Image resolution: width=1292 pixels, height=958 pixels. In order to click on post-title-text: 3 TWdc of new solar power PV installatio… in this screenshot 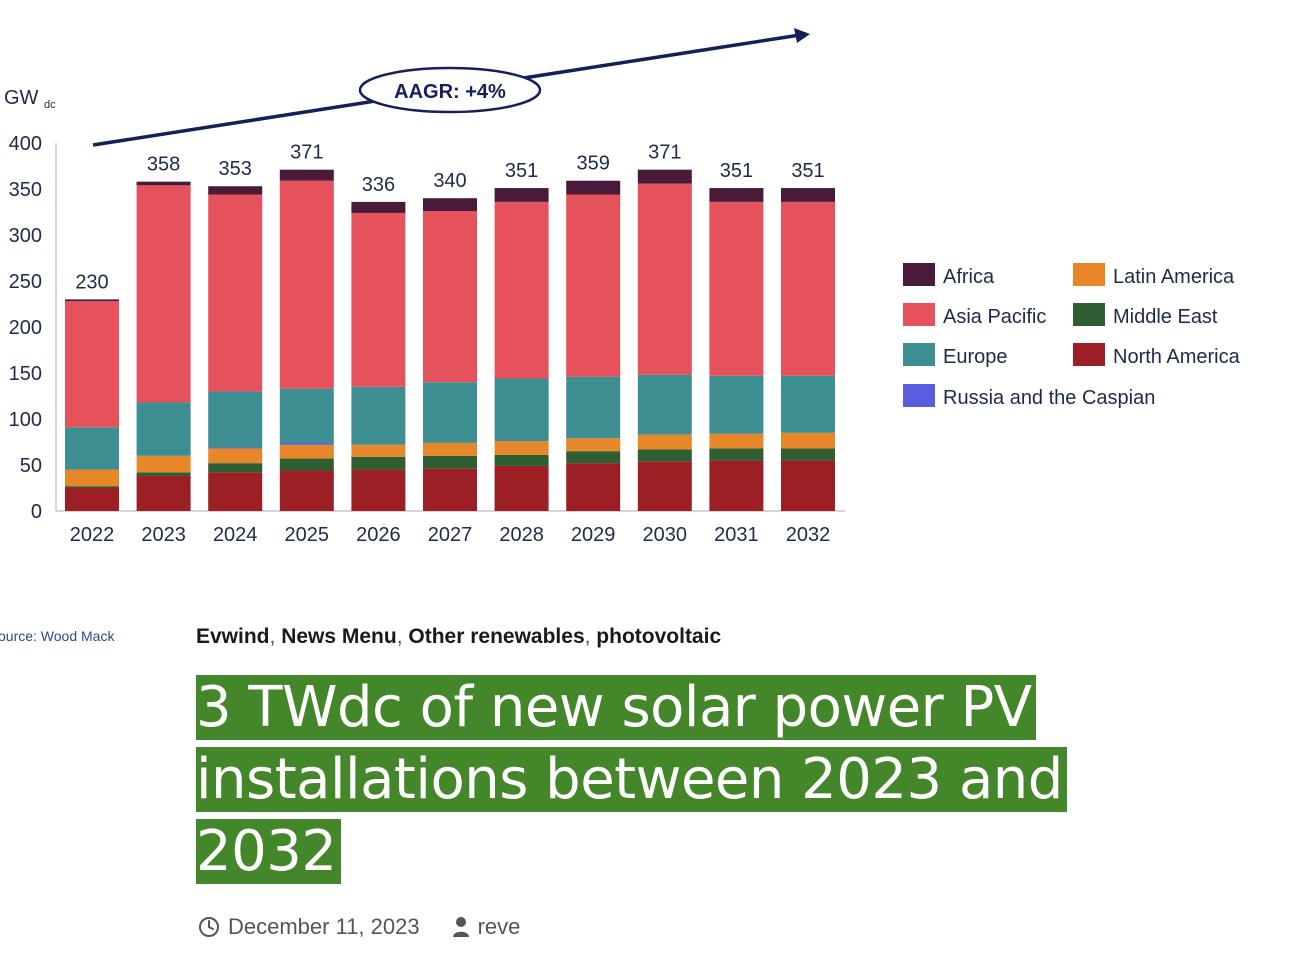, I will do `click(631, 779)`.